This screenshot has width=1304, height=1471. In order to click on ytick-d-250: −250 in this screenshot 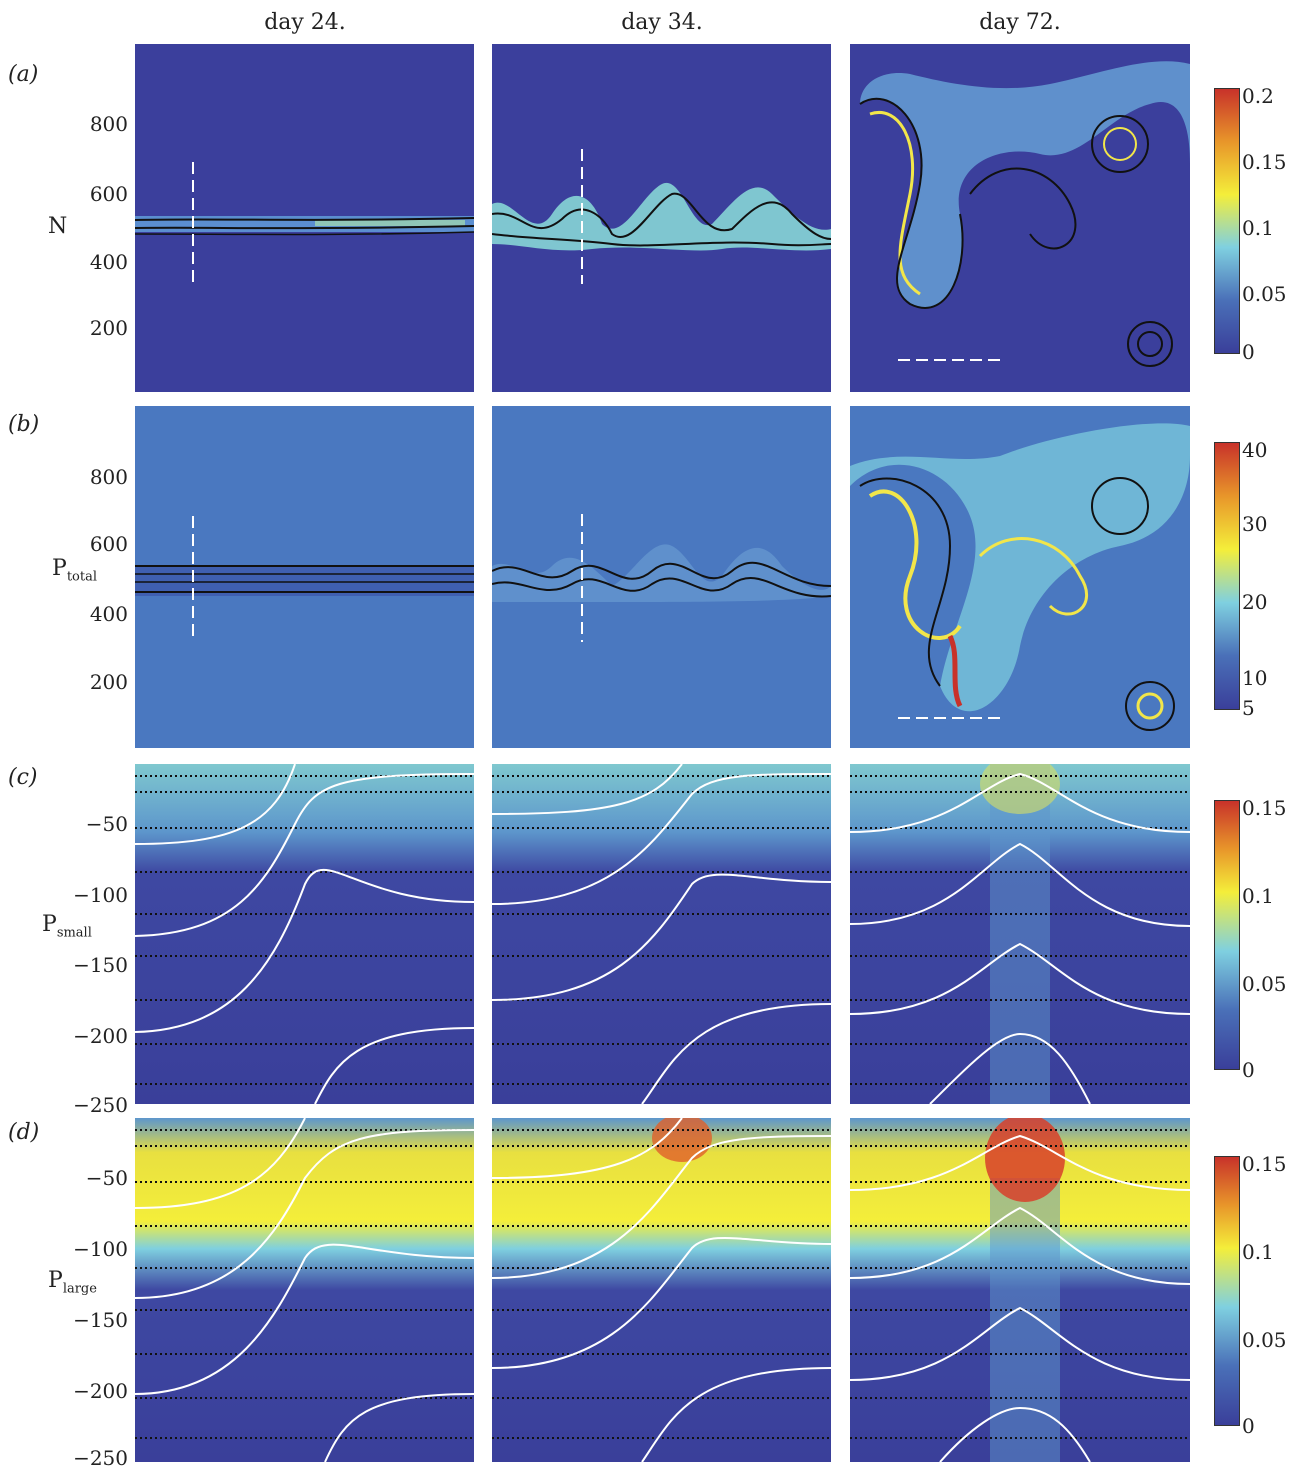, I will do `click(100, 1458)`.